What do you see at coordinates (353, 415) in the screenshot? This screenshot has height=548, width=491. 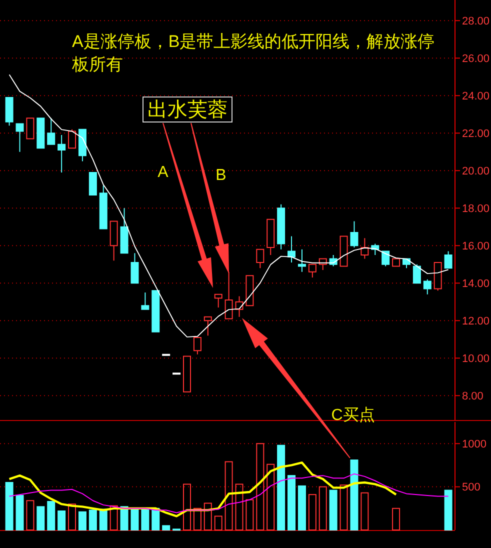 I see `annotation: C买点` at bounding box center [353, 415].